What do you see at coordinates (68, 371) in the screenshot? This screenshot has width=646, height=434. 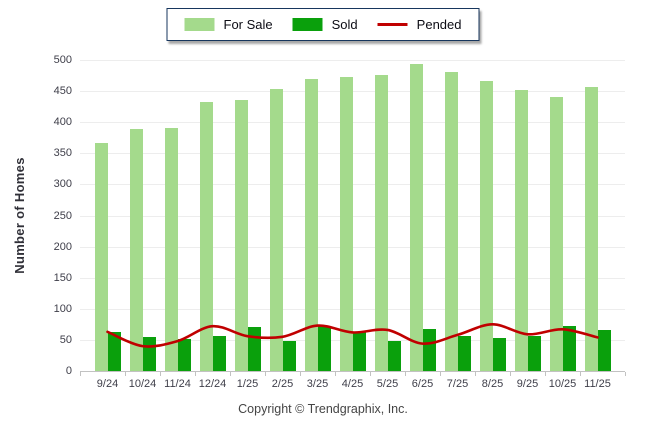 I see `y-tick-label-0: 0` at bounding box center [68, 371].